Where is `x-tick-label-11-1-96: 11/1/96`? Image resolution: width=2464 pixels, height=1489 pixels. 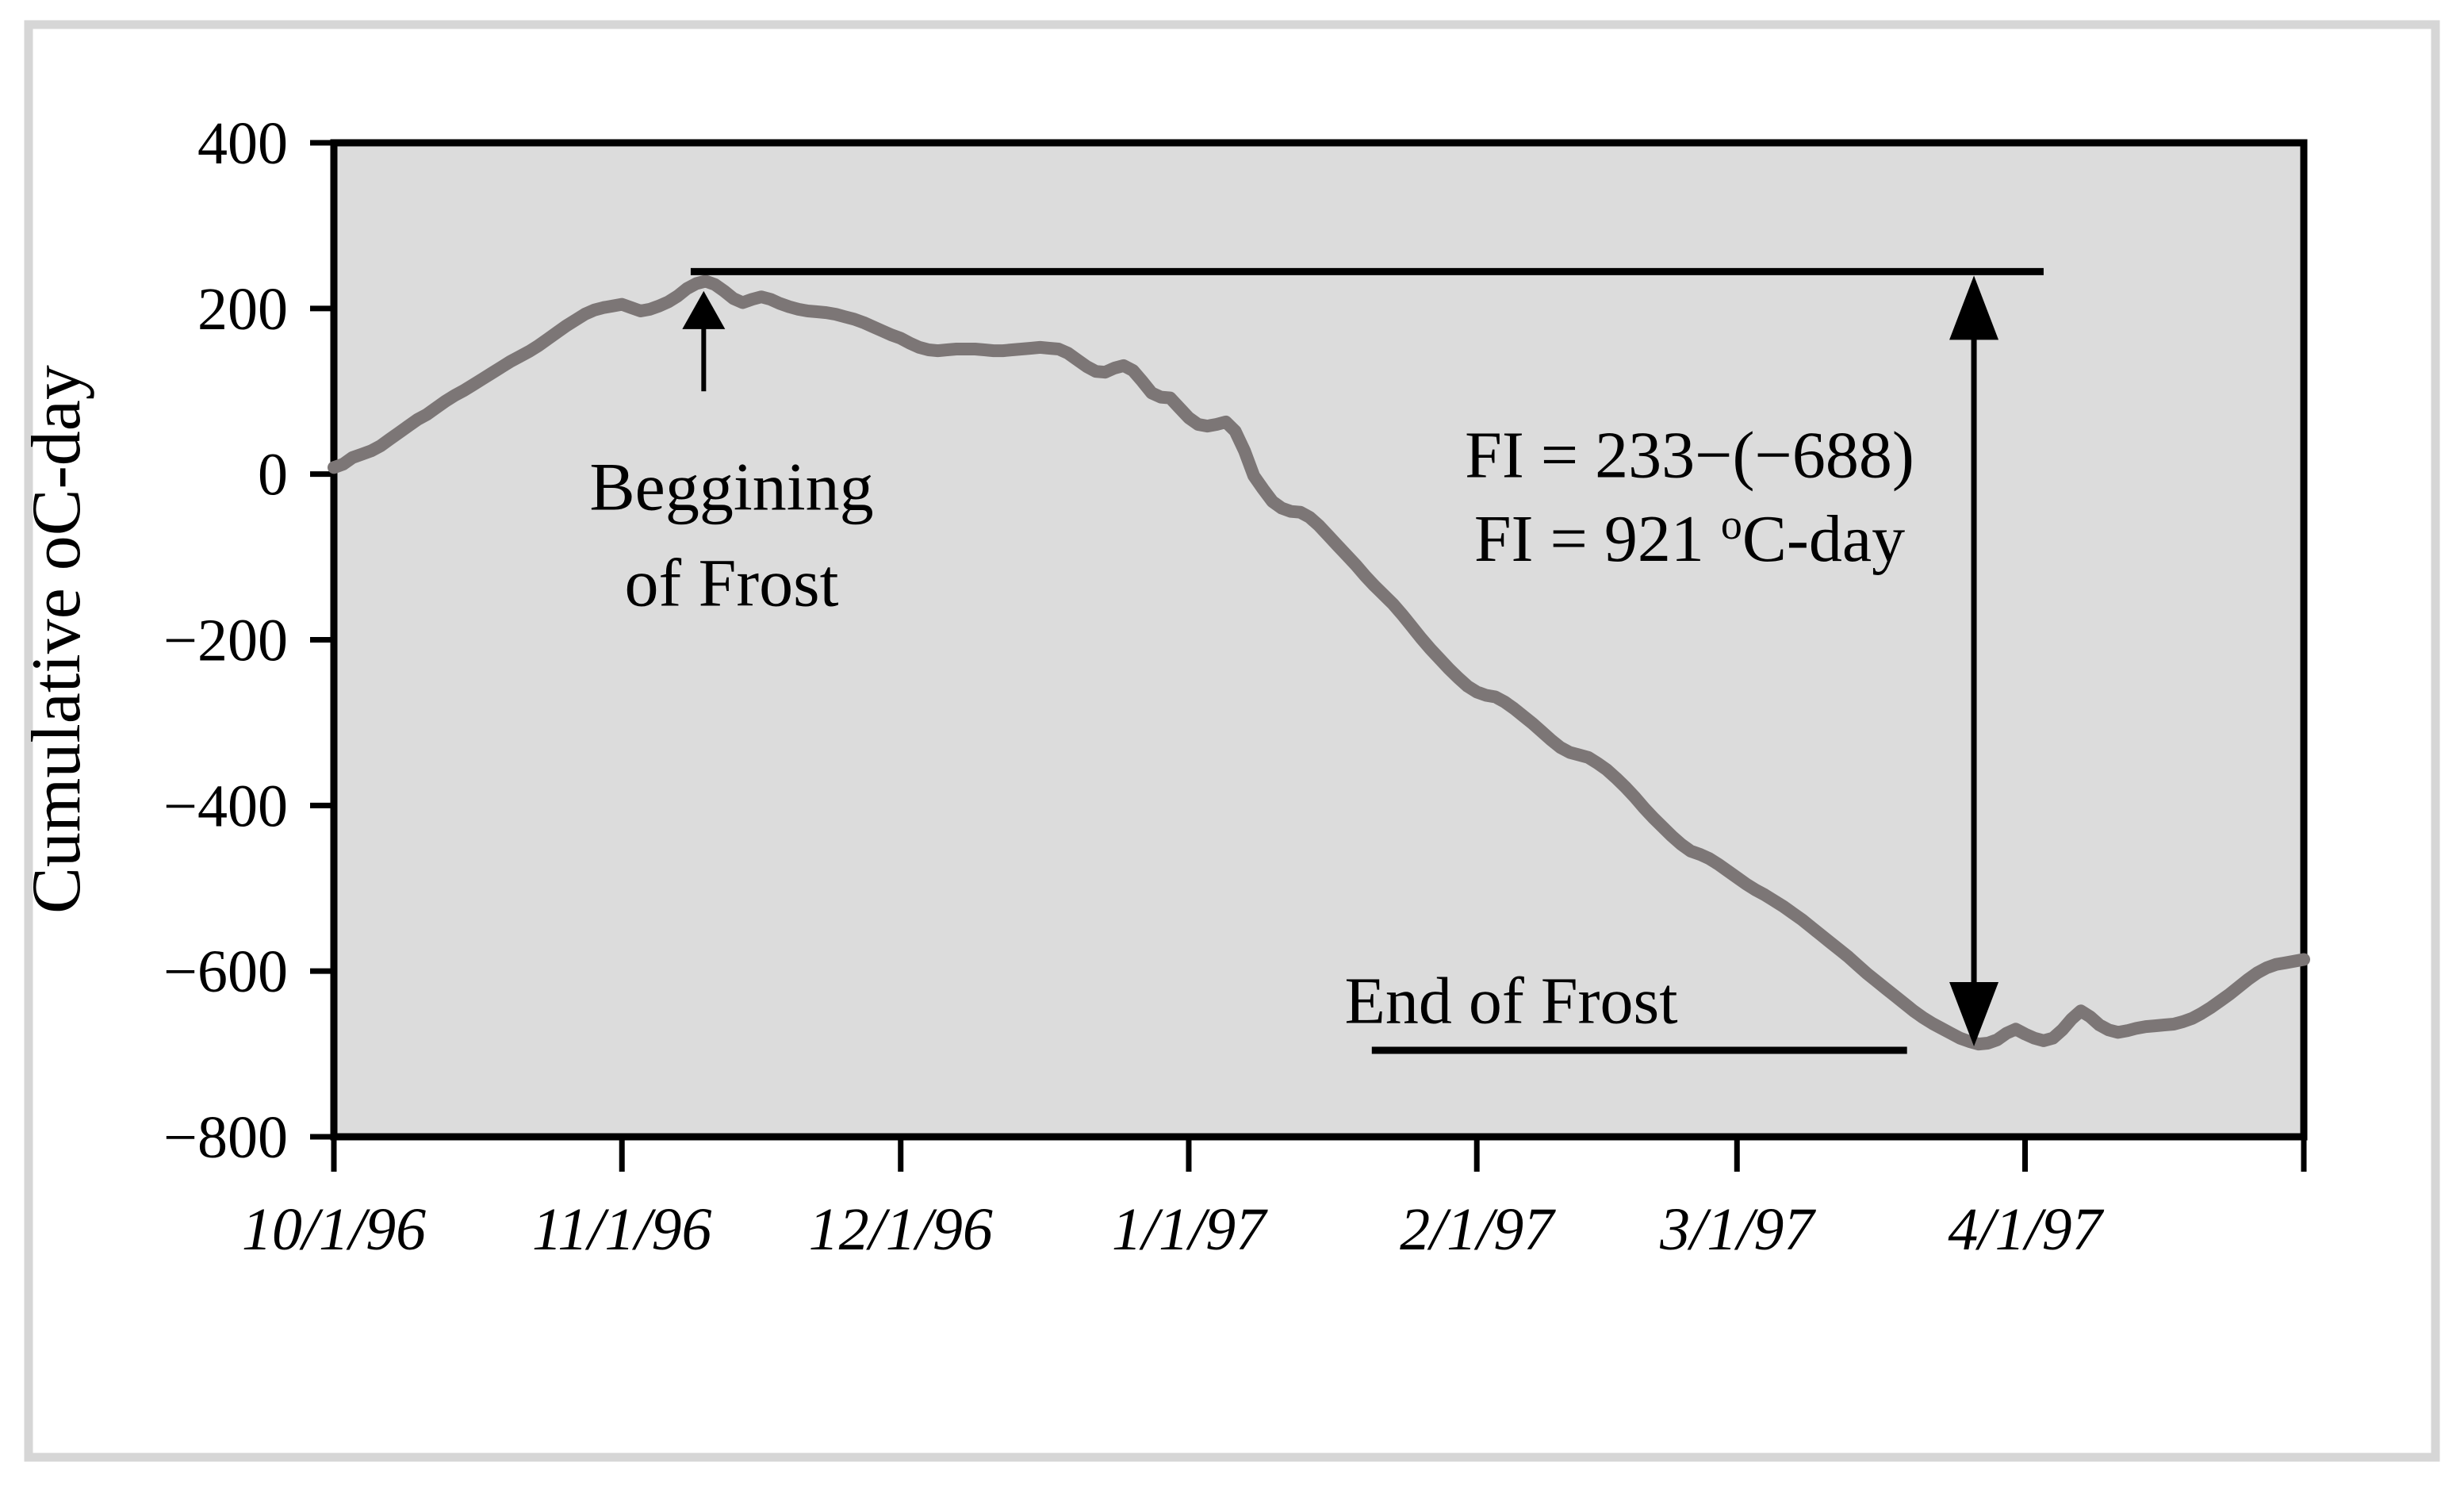 x-tick-label-11-1-96: 11/1/96 is located at coordinates (622, 1229).